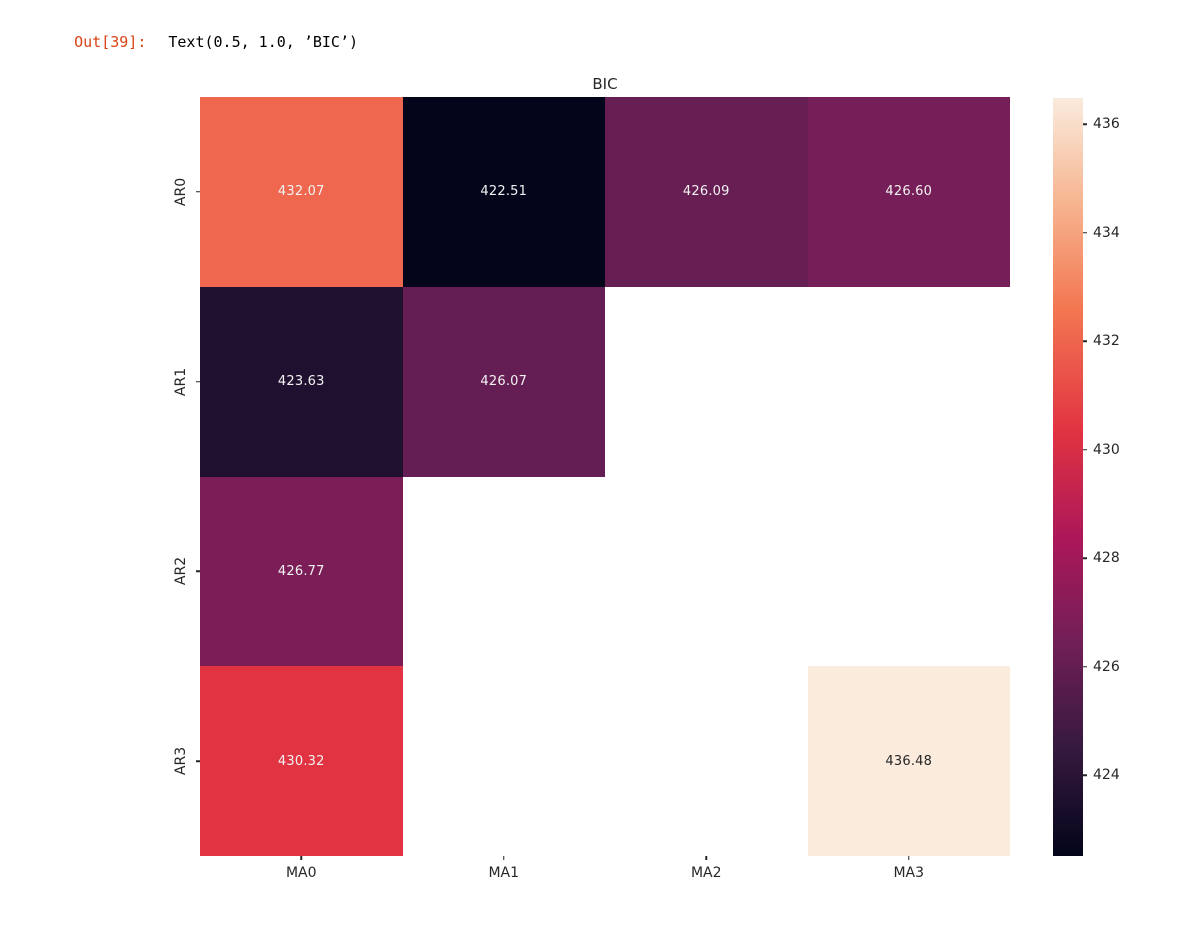 The width and height of the screenshot is (1185, 932). Describe the element at coordinates (301, 761) in the screenshot. I see `heatmap-cell-ar3-ma0: 430.32` at that location.